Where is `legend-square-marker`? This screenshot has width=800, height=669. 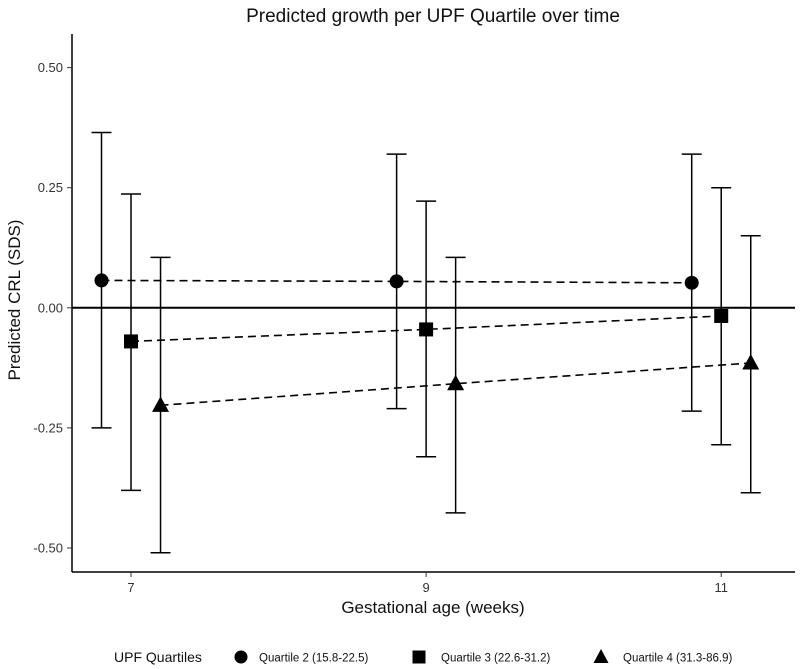 legend-square-marker is located at coordinates (419, 657).